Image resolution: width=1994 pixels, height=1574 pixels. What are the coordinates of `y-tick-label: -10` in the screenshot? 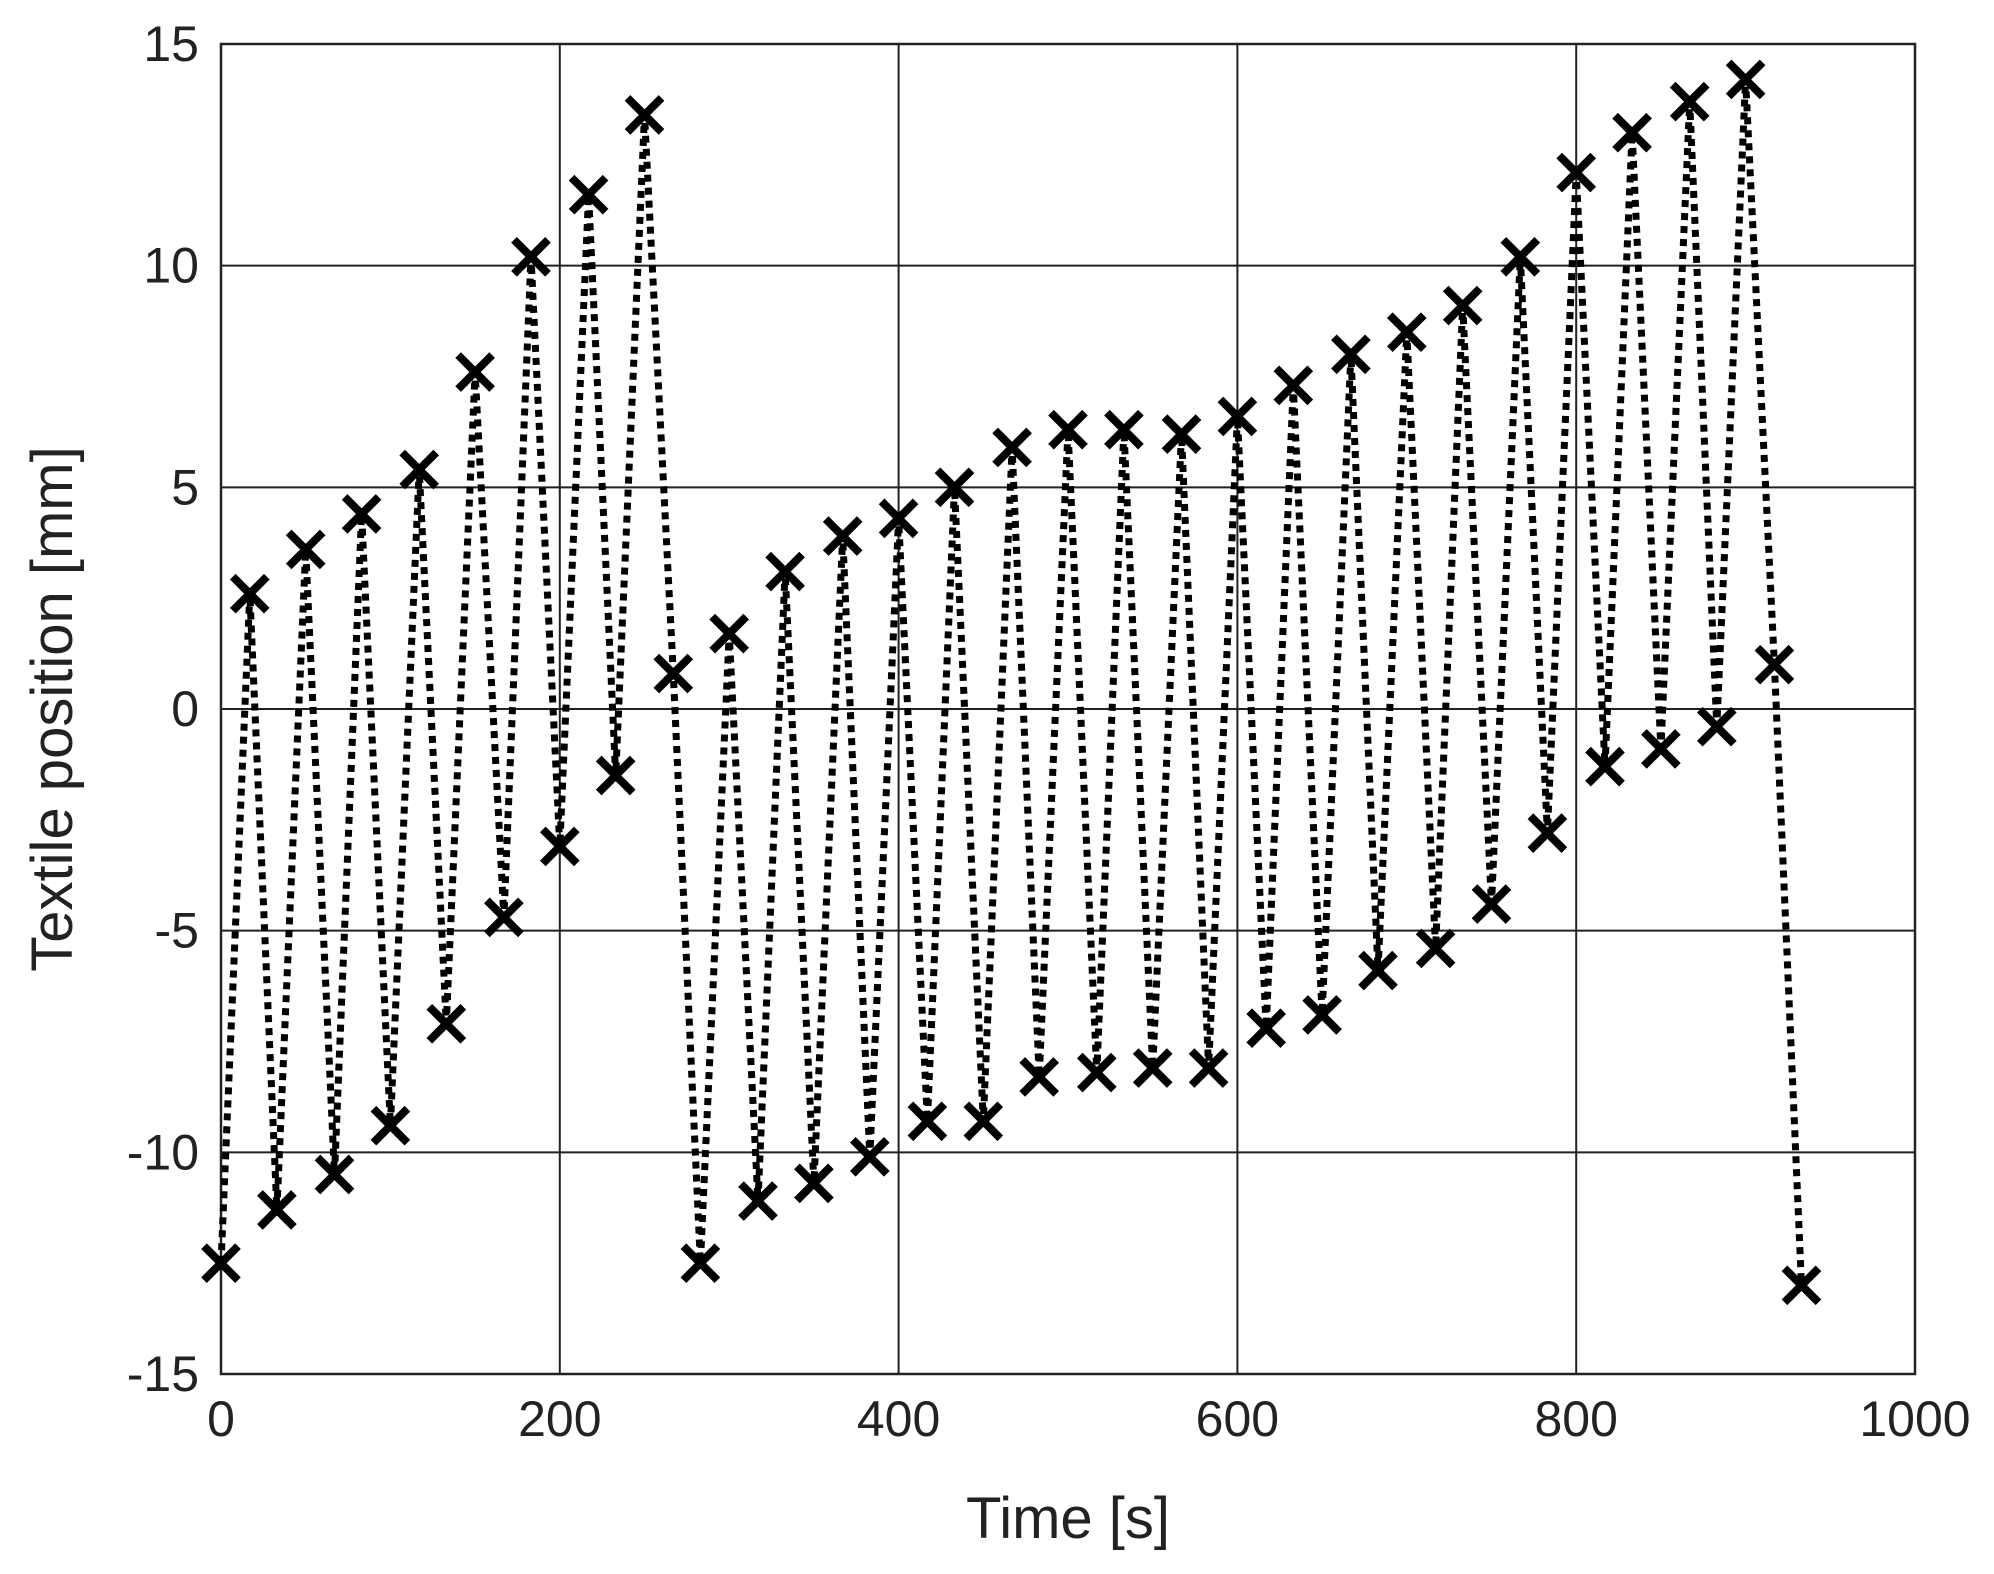 It's located at (163, 1152).